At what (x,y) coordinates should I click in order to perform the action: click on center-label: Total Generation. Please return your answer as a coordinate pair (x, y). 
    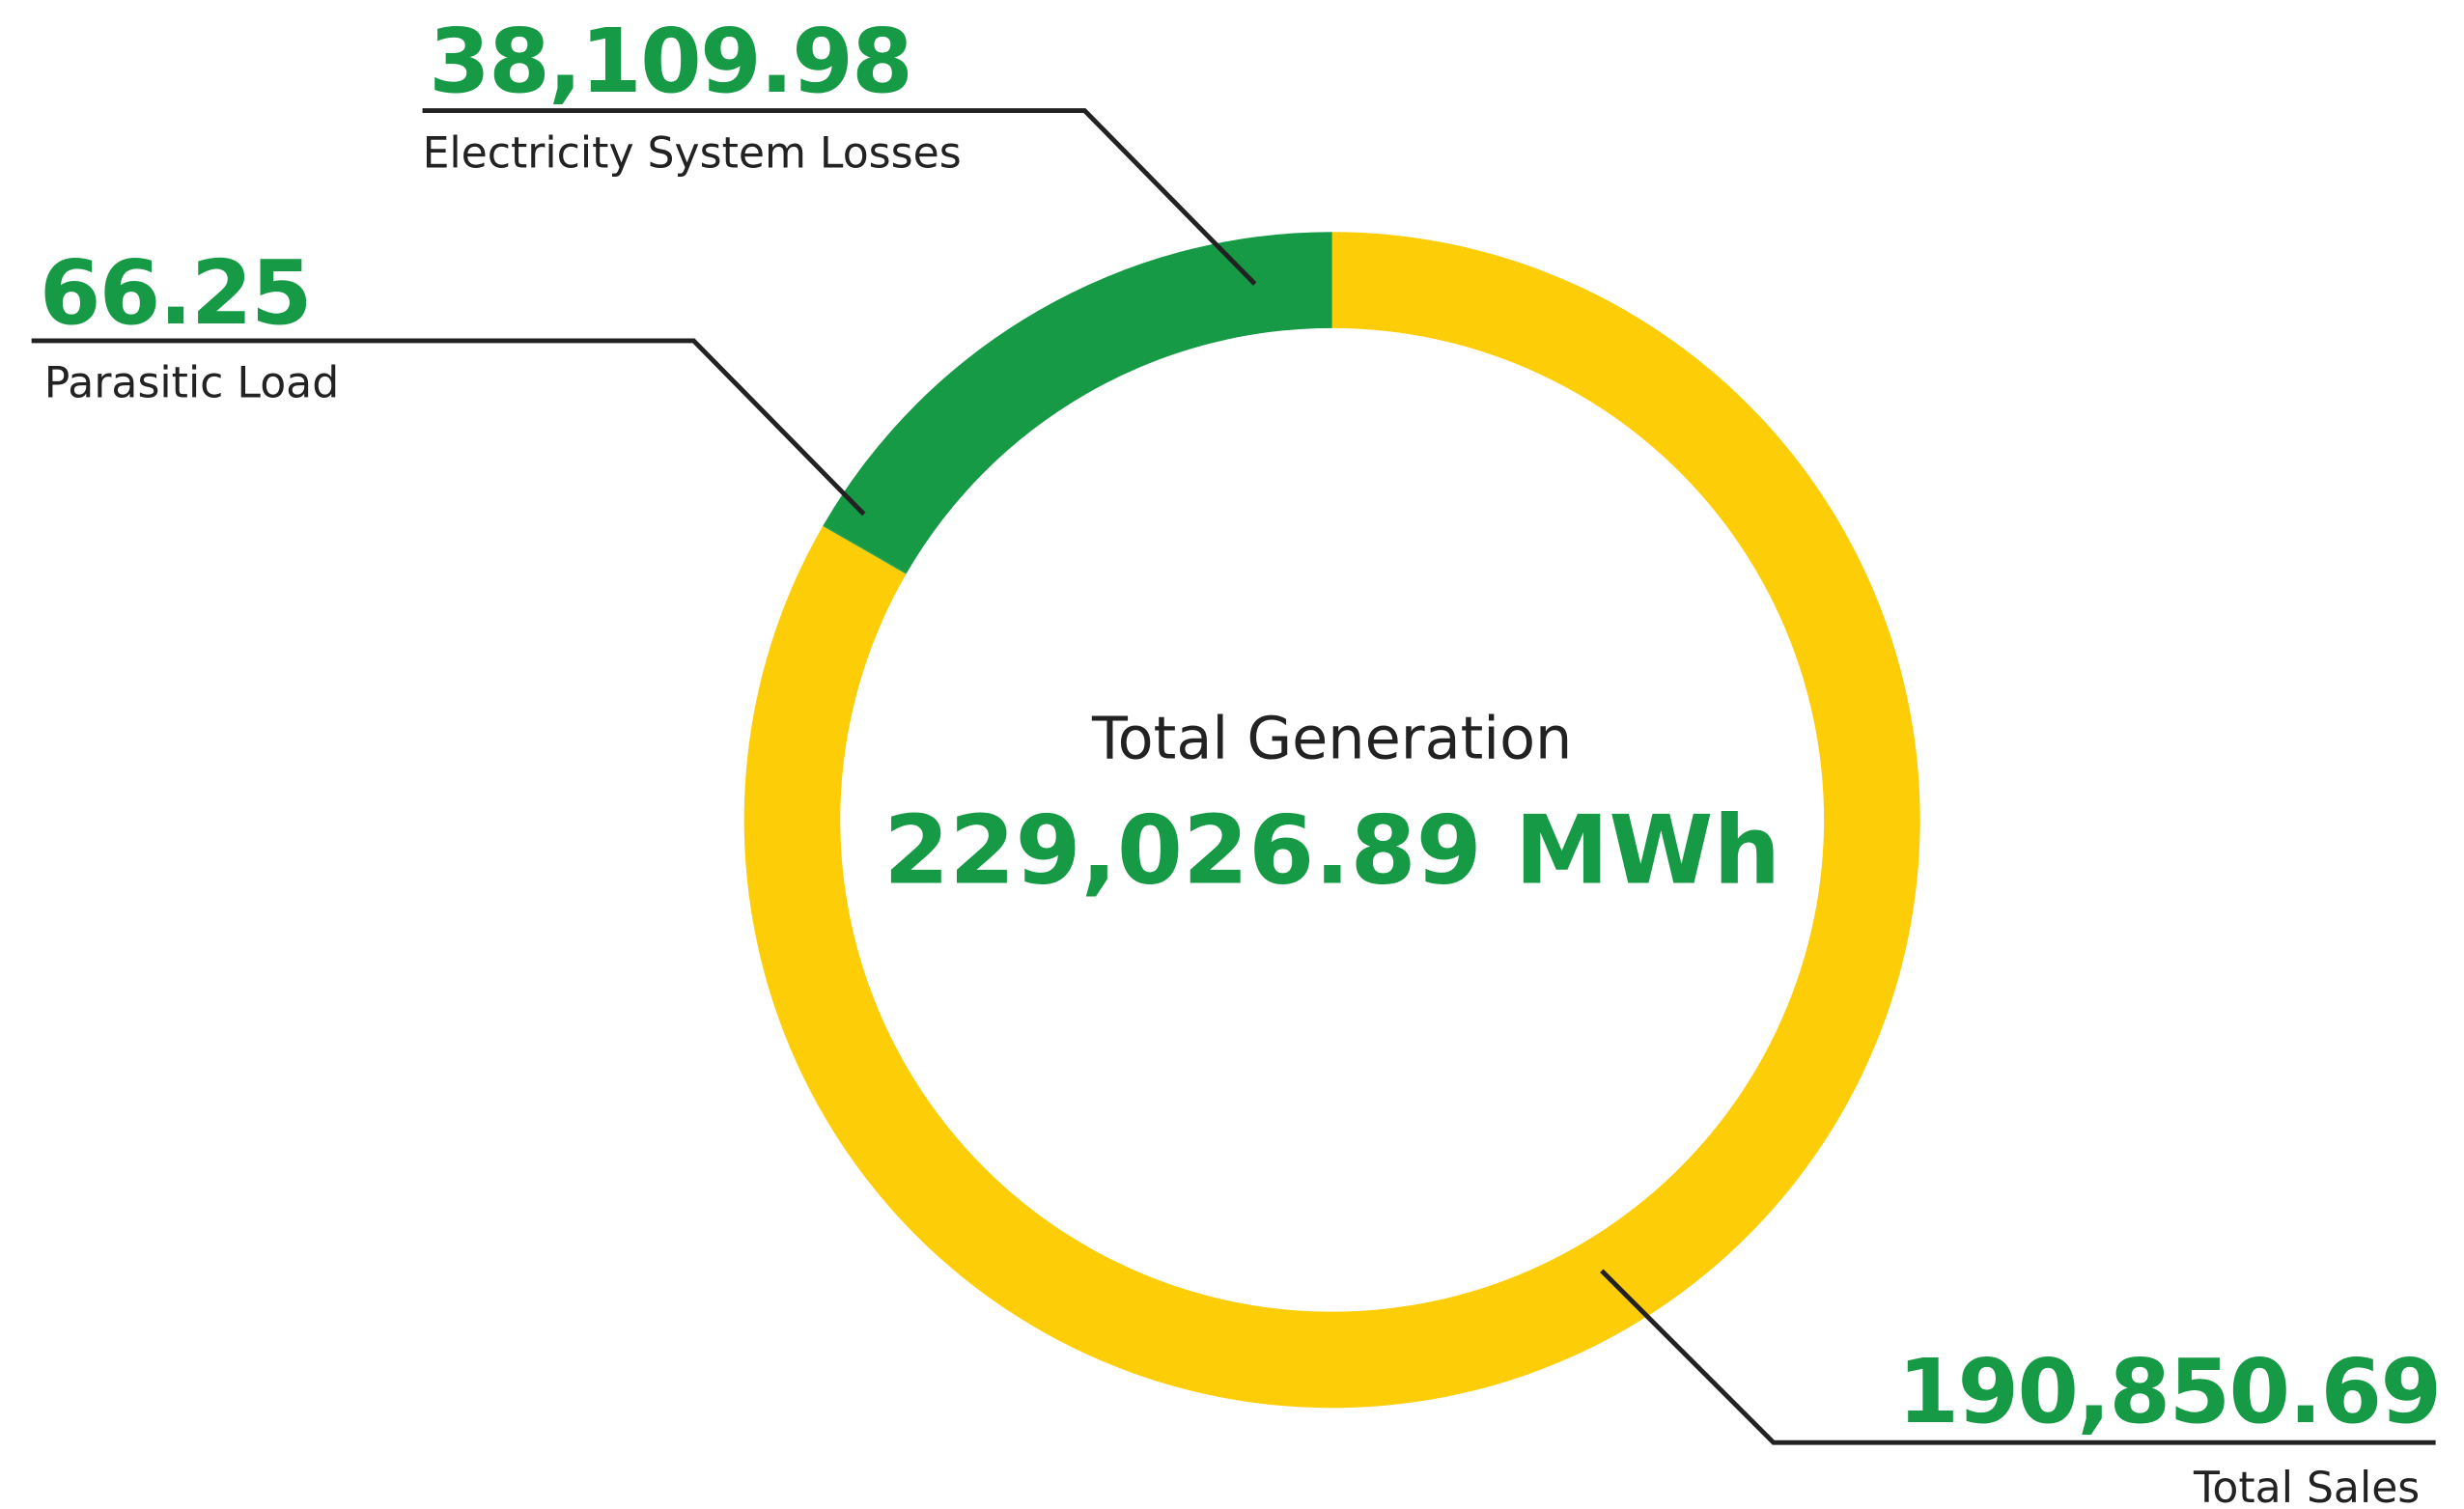
    Looking at the image, I should click on (1332, 740).